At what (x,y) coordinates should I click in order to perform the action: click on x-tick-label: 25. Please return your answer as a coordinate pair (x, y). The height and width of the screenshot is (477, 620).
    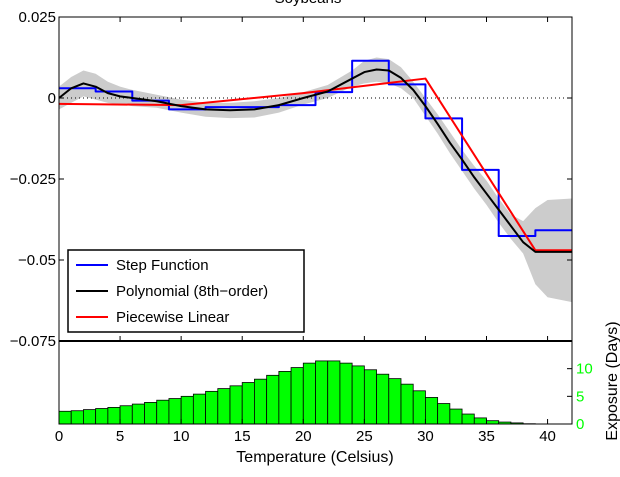
    Looking at the image, I should click on (364, 436).